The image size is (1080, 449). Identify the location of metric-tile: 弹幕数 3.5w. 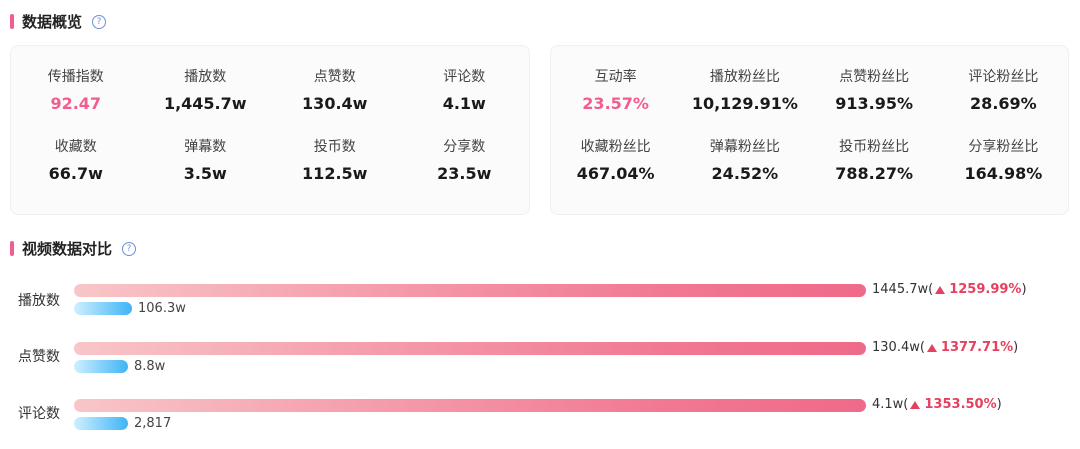
(206, 159).